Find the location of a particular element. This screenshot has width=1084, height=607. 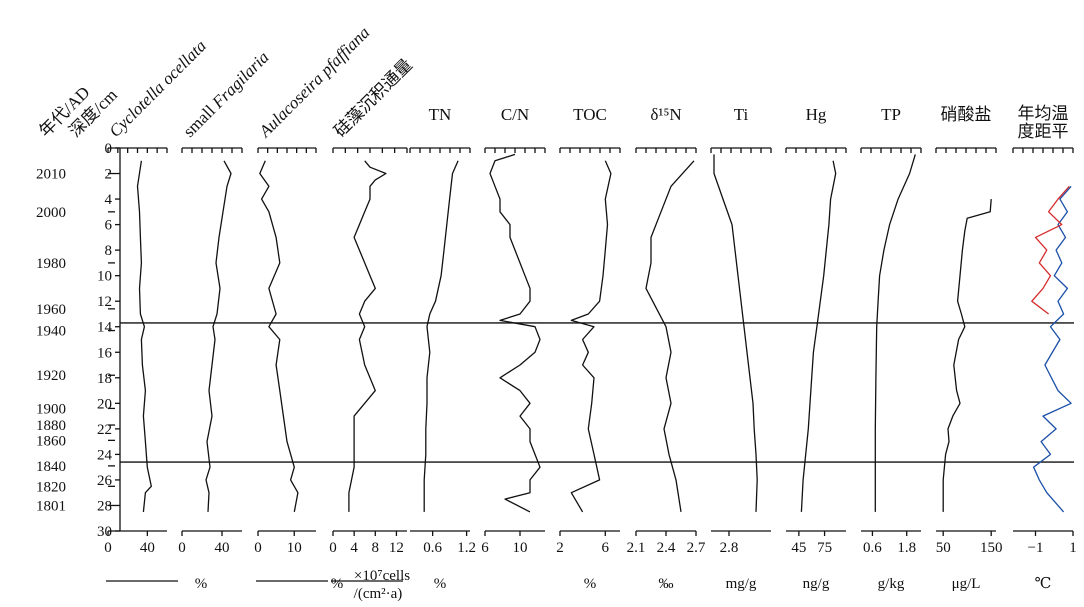

panel-tick-label: 12 is located at coordinates (396, 548).